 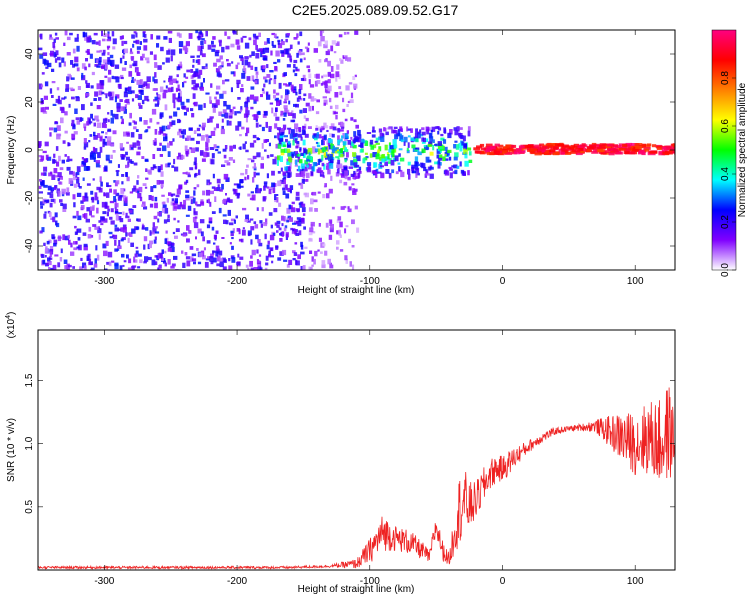 I want to click on snr-x-label: Height of straight line (km), so click(x=356, y=589).